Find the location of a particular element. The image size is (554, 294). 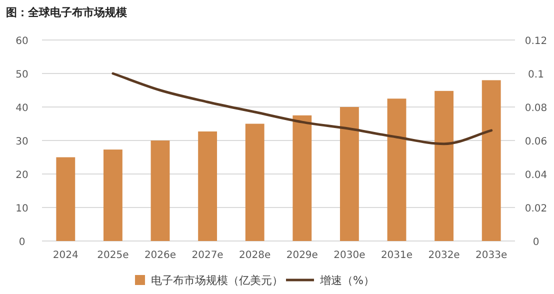

y-tick-label: 20 is located at coordinates (22, 175).